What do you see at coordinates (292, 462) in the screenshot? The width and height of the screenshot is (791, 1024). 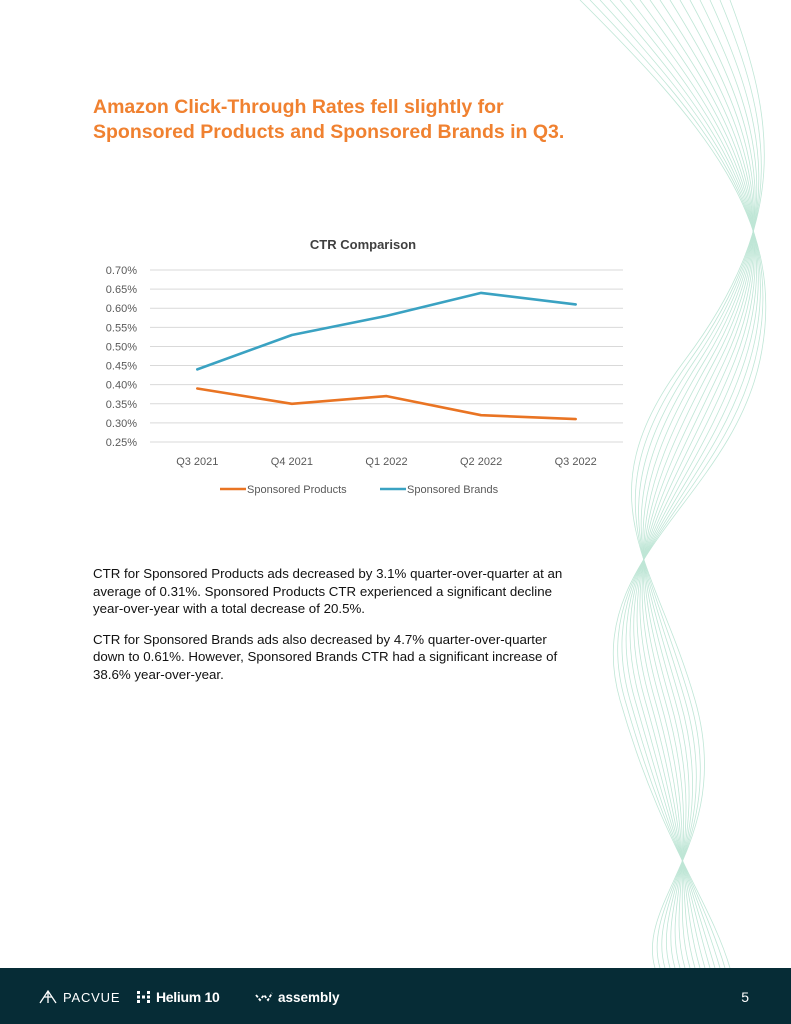 I see `x-tick-label: Q4 2021` at bounding box center [292, 462].